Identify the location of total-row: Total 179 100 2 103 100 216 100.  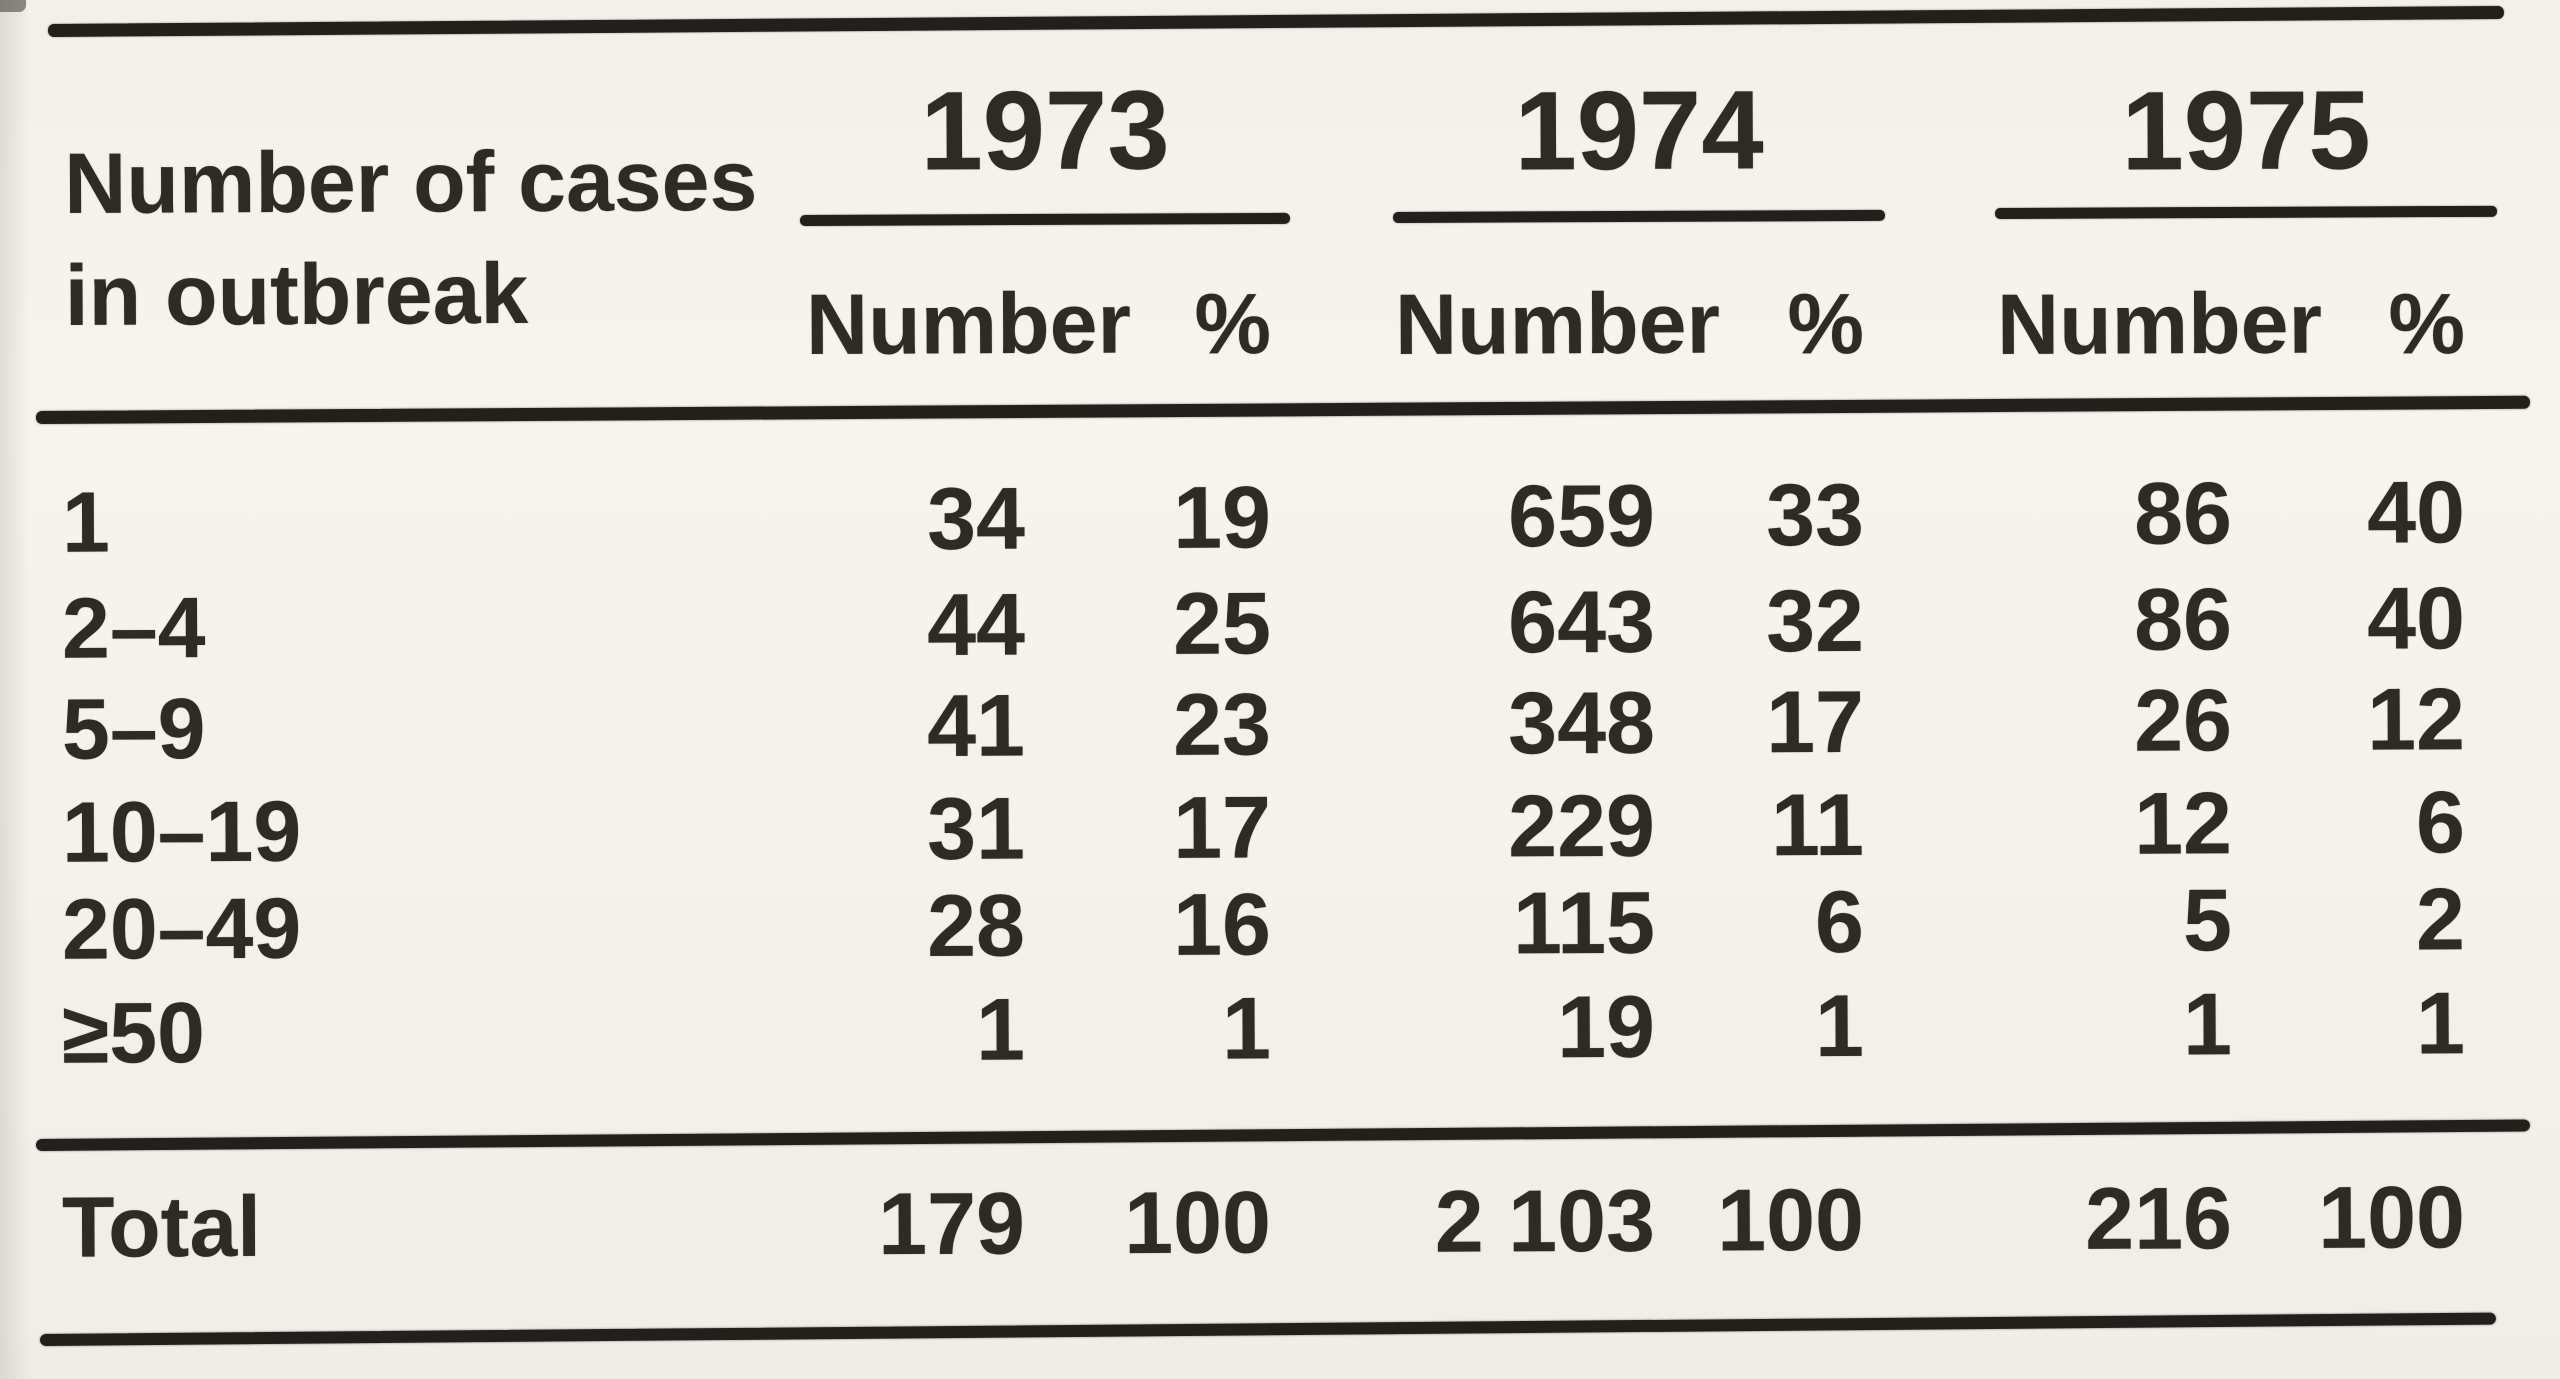
(1280, 1221).